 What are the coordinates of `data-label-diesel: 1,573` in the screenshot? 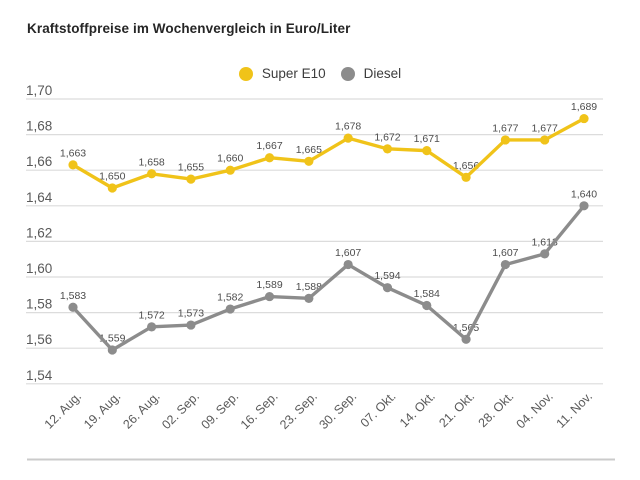 It's located at (191, 314).